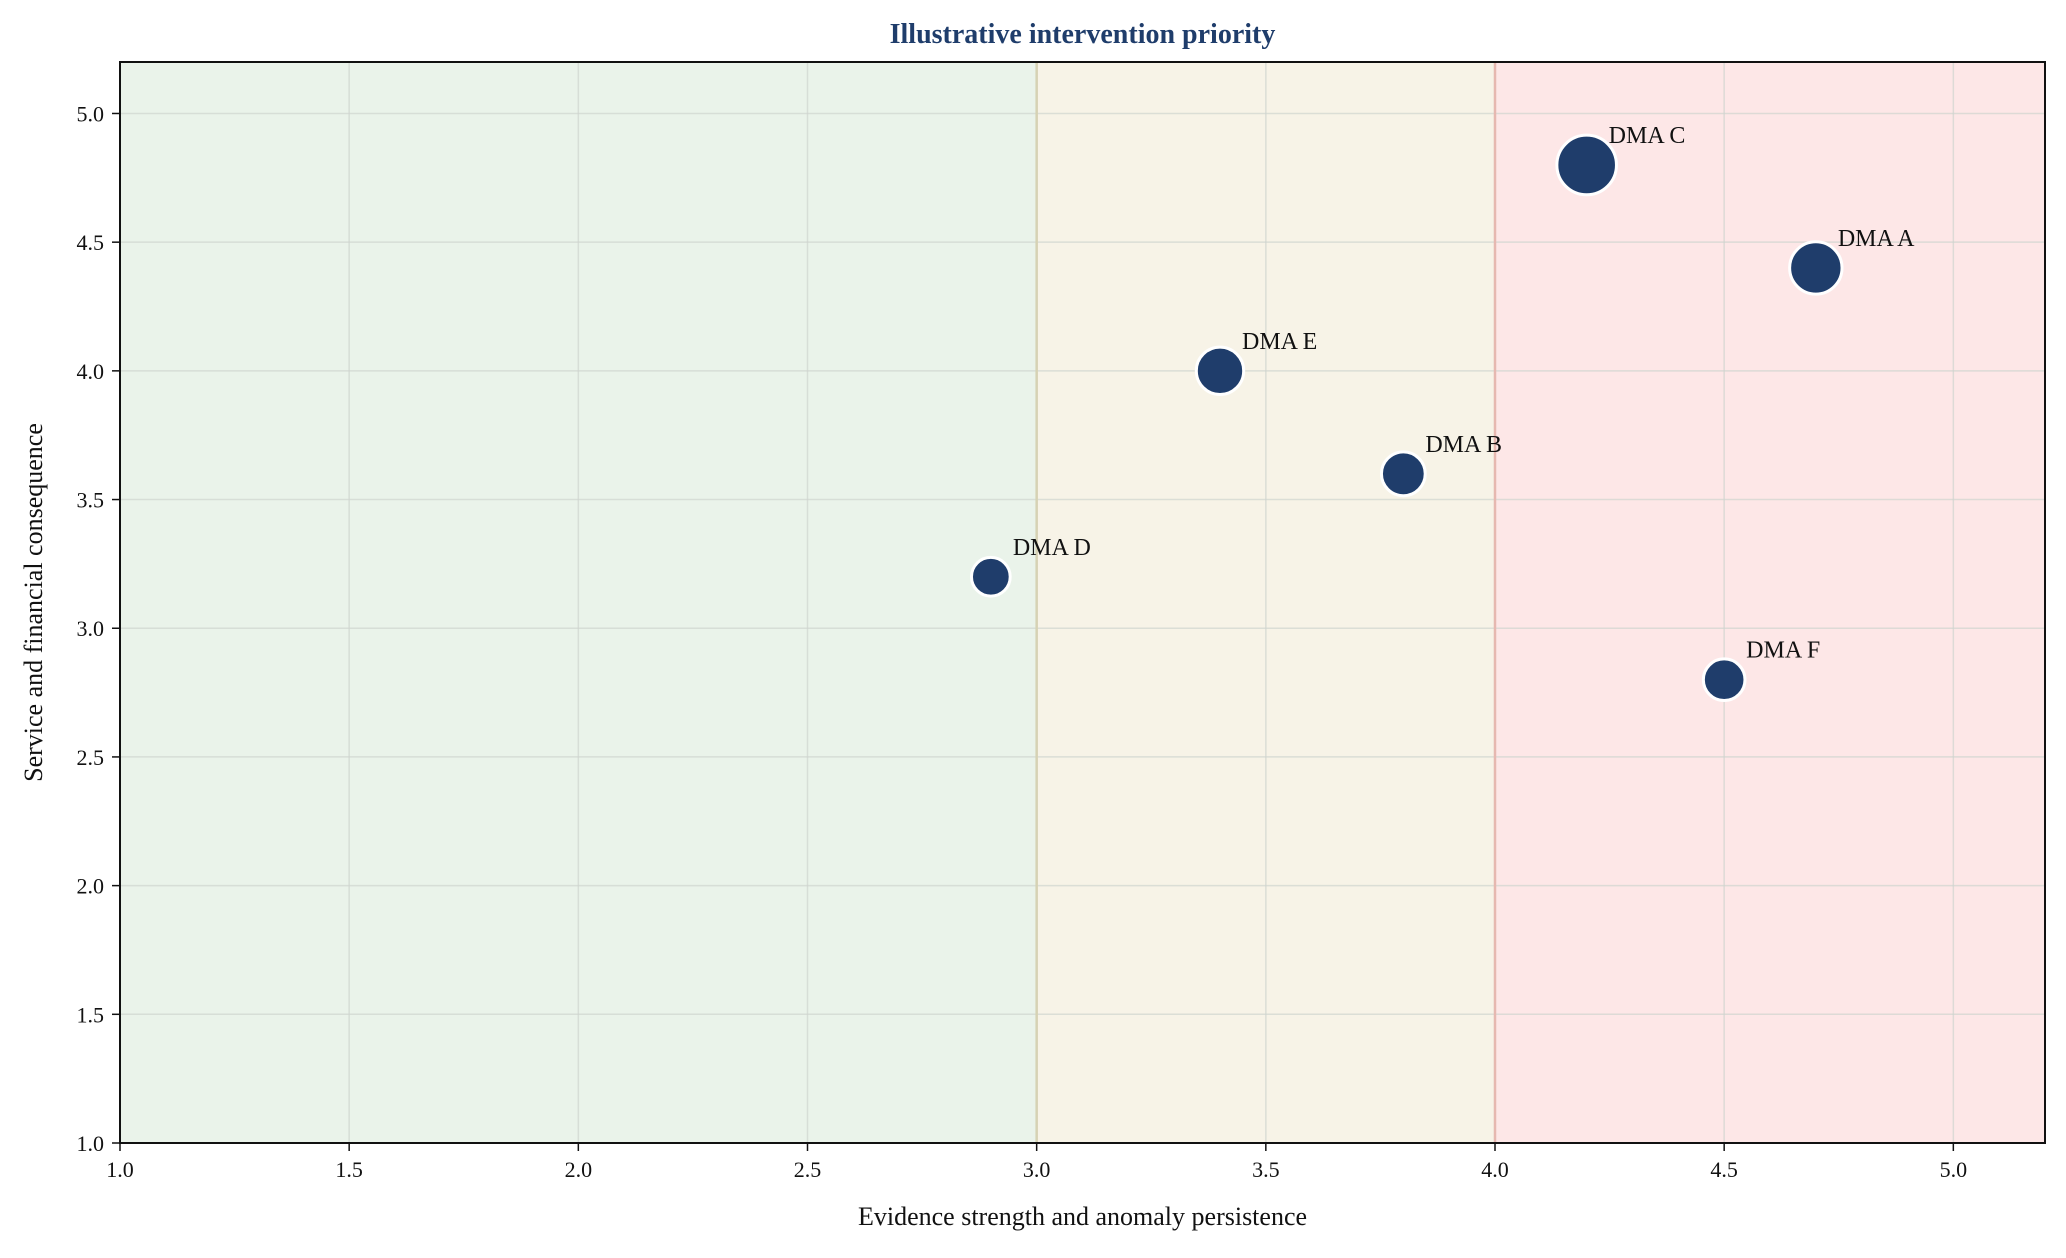 This screenshot has width=2066, height=1258. I want to click on y-axis-label: Service and financial consequence, so click(33, 602).